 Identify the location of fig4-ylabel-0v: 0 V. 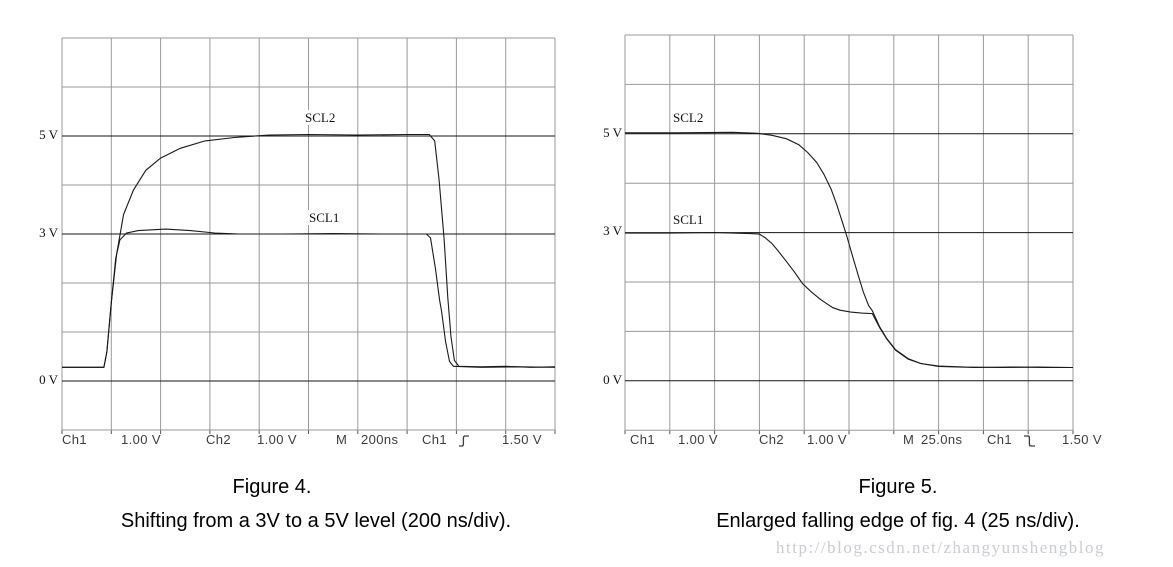
(48, 379).